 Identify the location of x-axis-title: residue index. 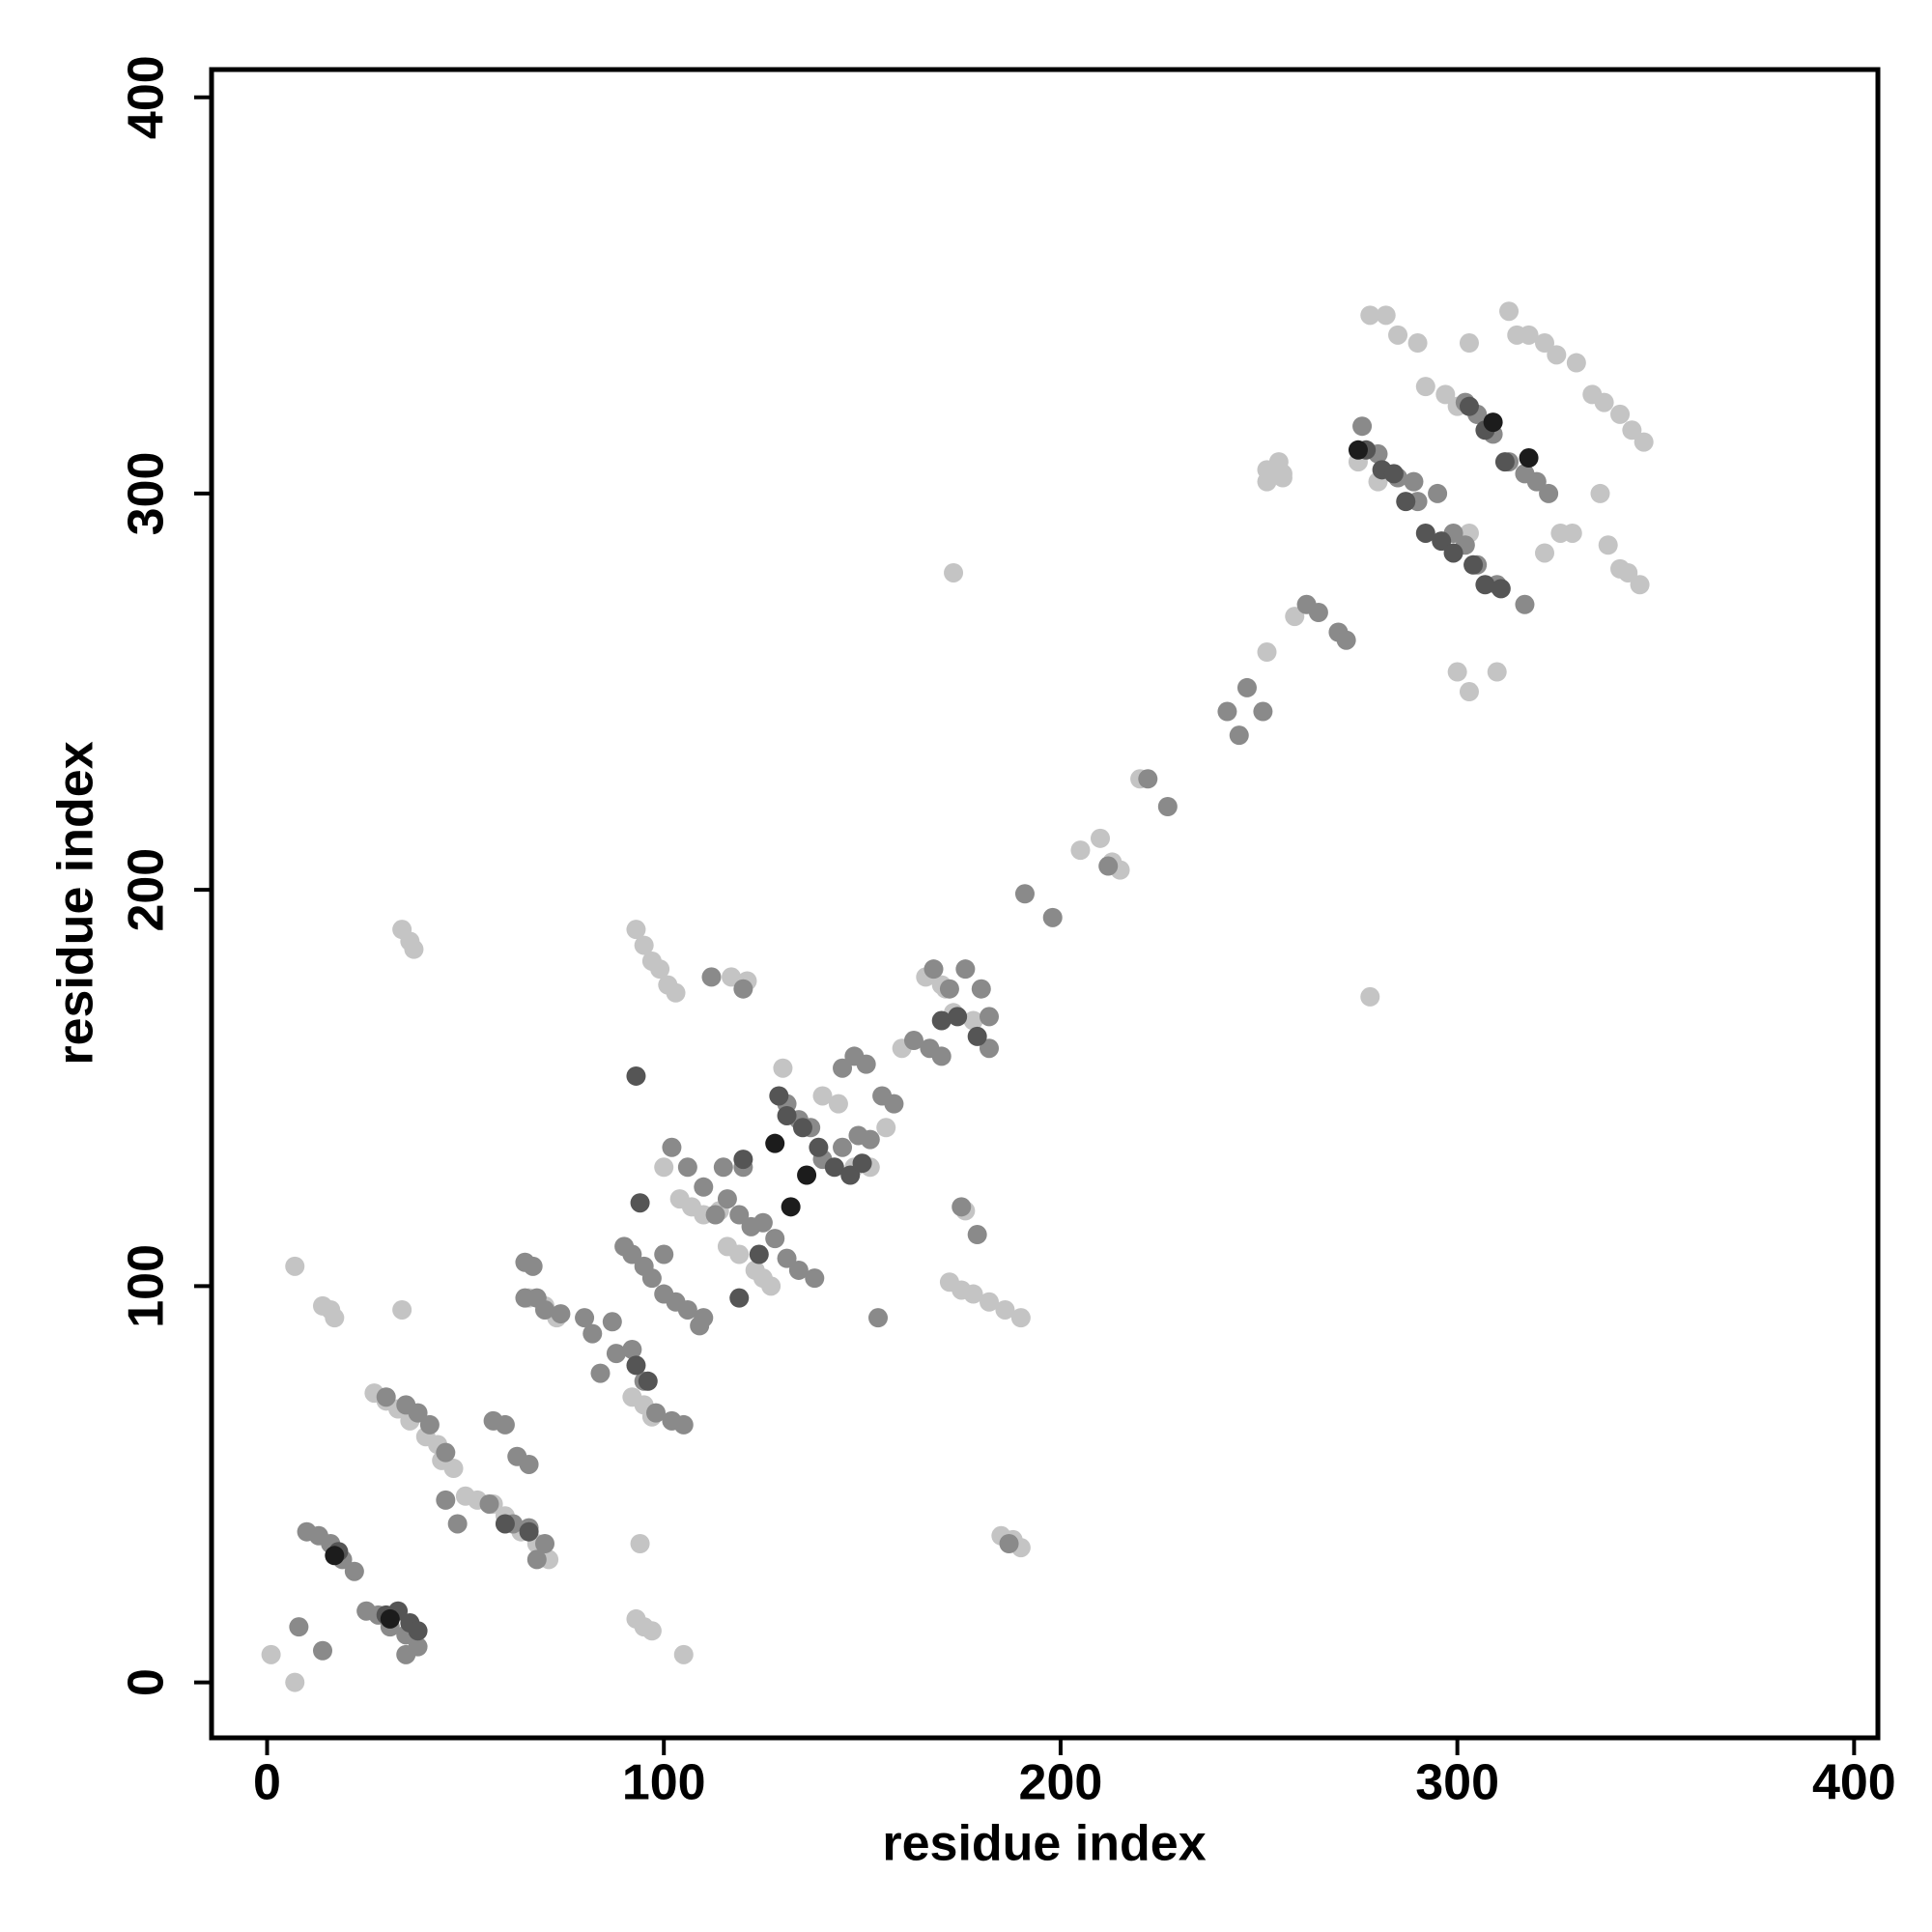
(1044, 1844).